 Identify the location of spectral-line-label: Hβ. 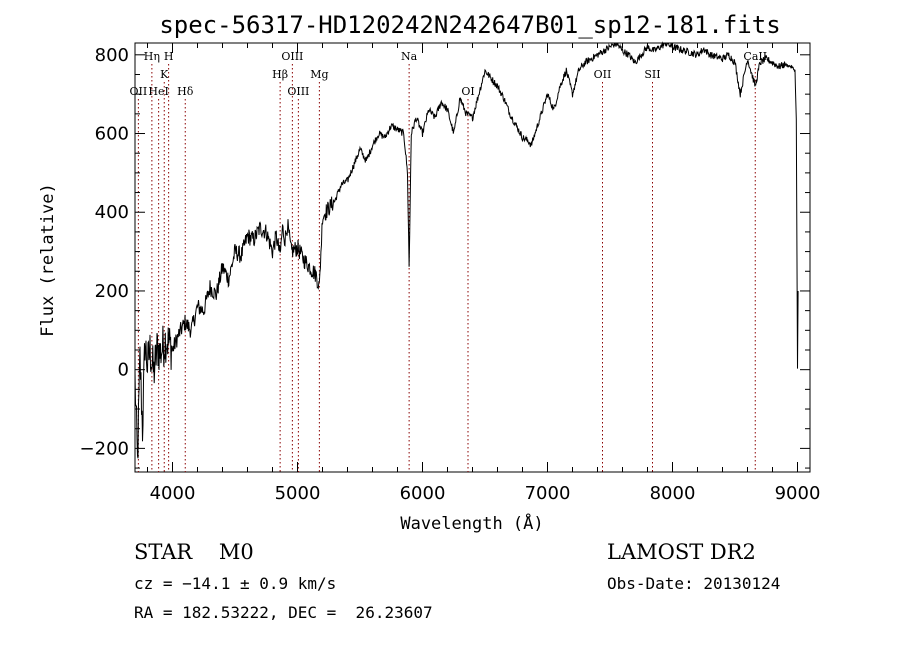
(280, 74).